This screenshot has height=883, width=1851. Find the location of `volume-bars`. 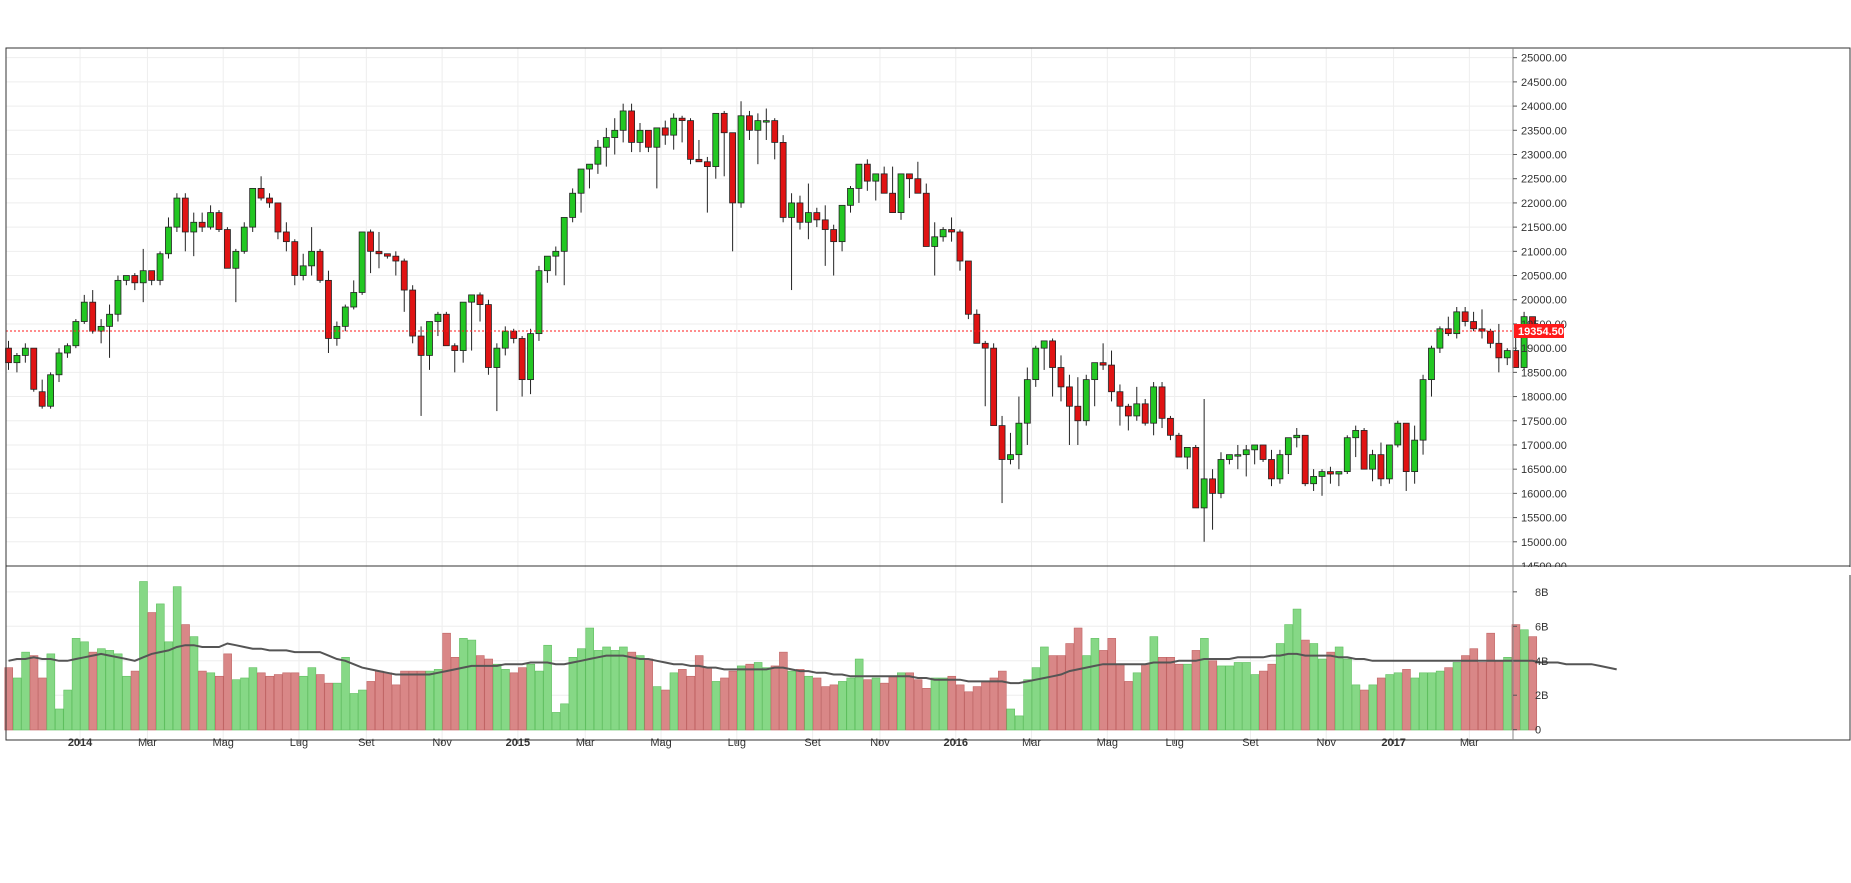

volume-bars is located at coordinates (771, 656).